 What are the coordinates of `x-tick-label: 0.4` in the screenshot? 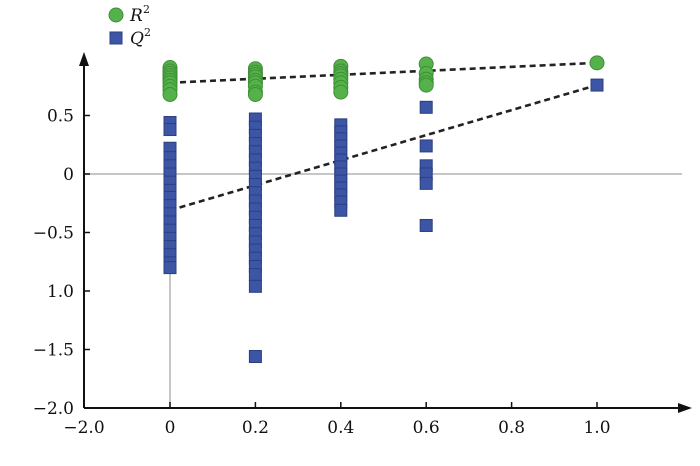 It's located at (340, 428).